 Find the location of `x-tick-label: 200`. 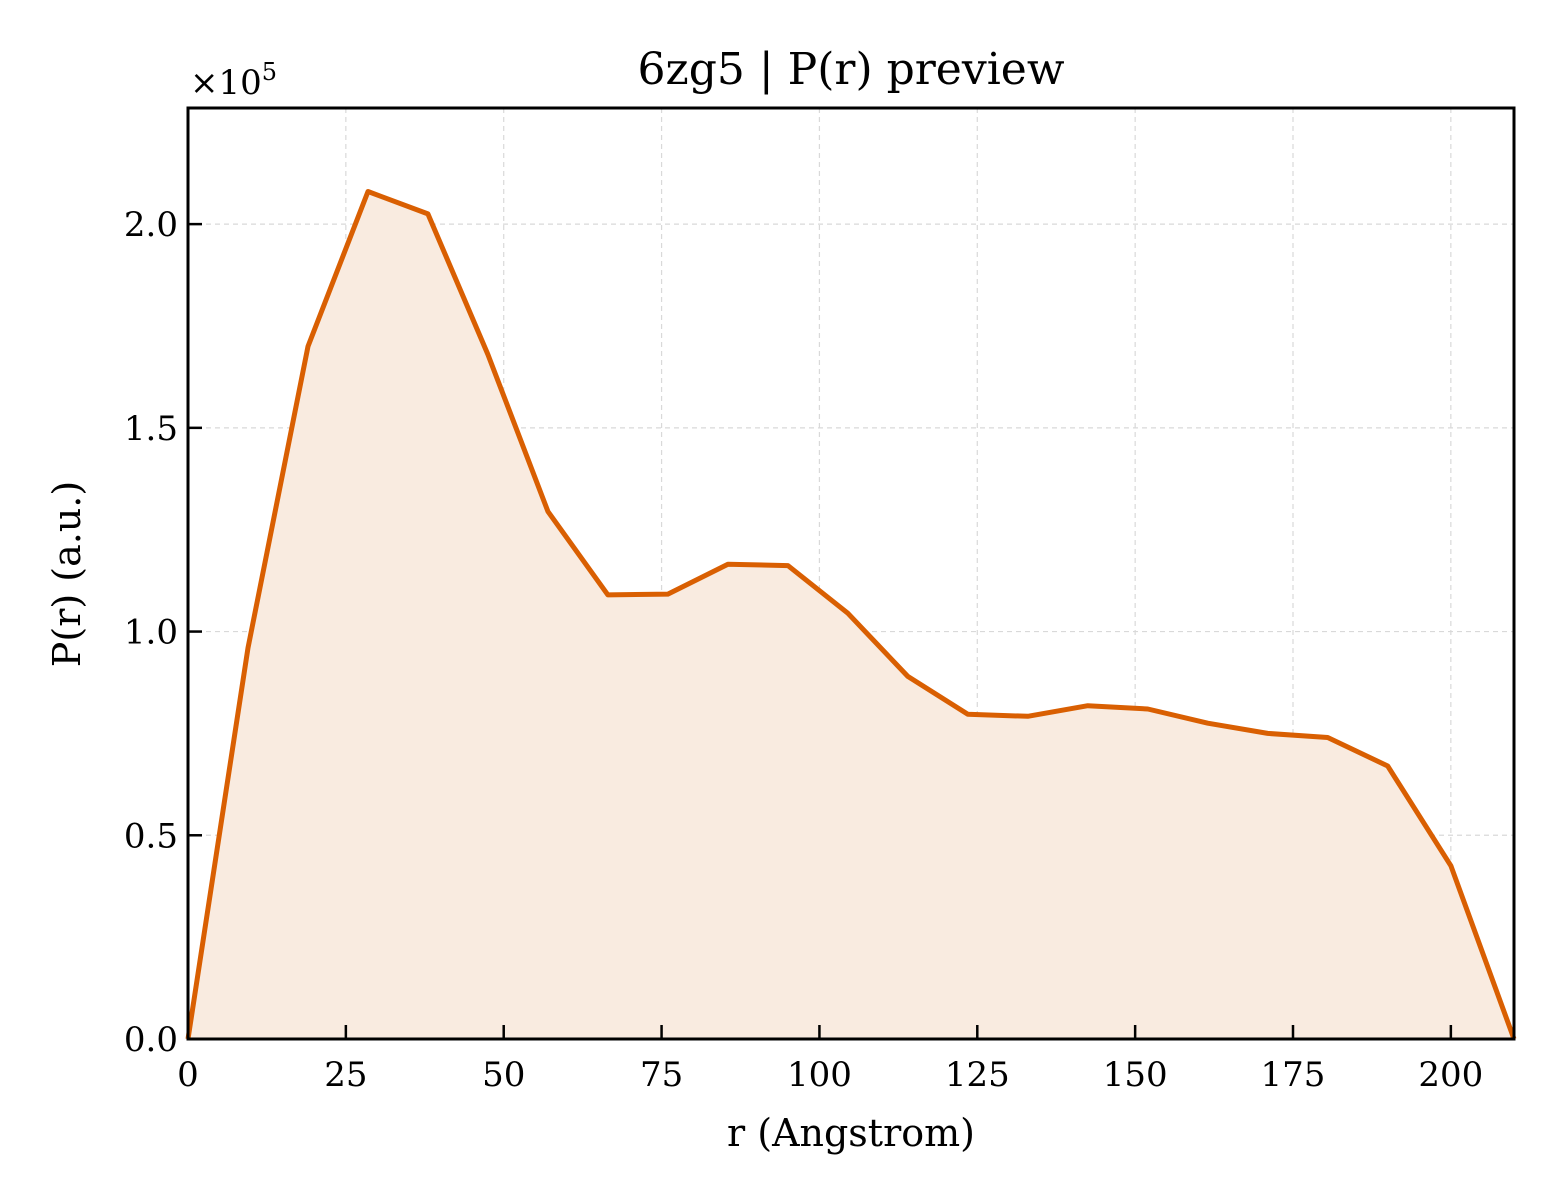

x-tick-label: 200 is located at coordinates (1450, 1075).